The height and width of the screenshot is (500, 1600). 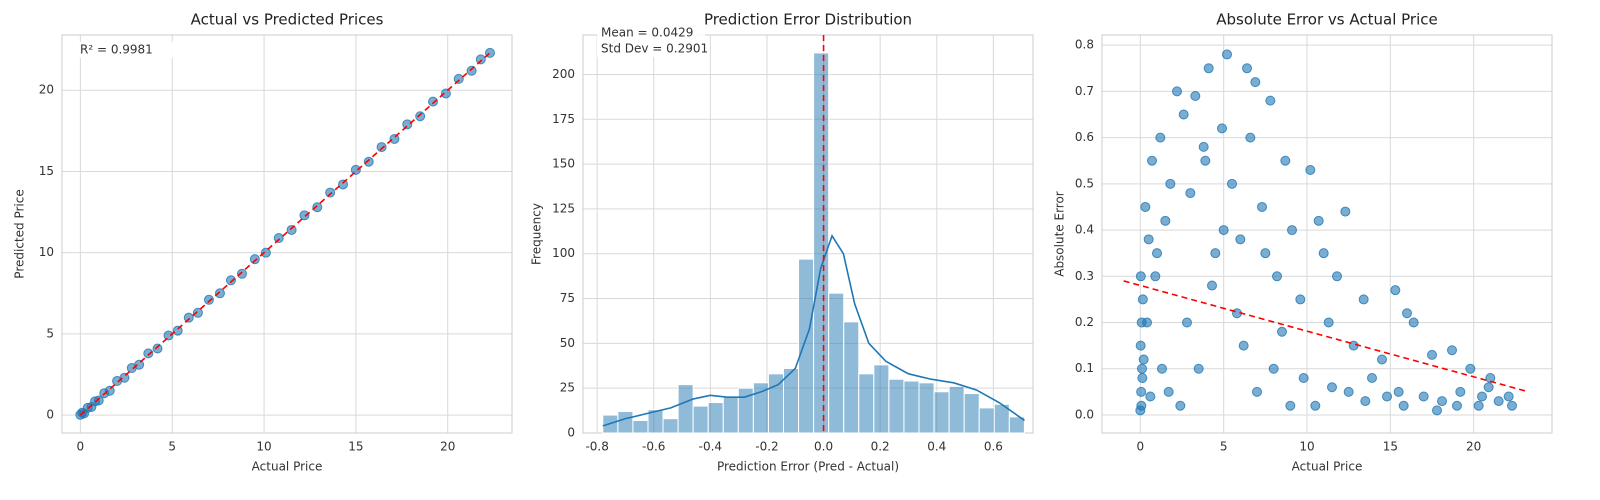 What do you see at coordinates (46, 90) in the screenshot?
I see `y-tick-label: 20` at bounding box center [46, 90].